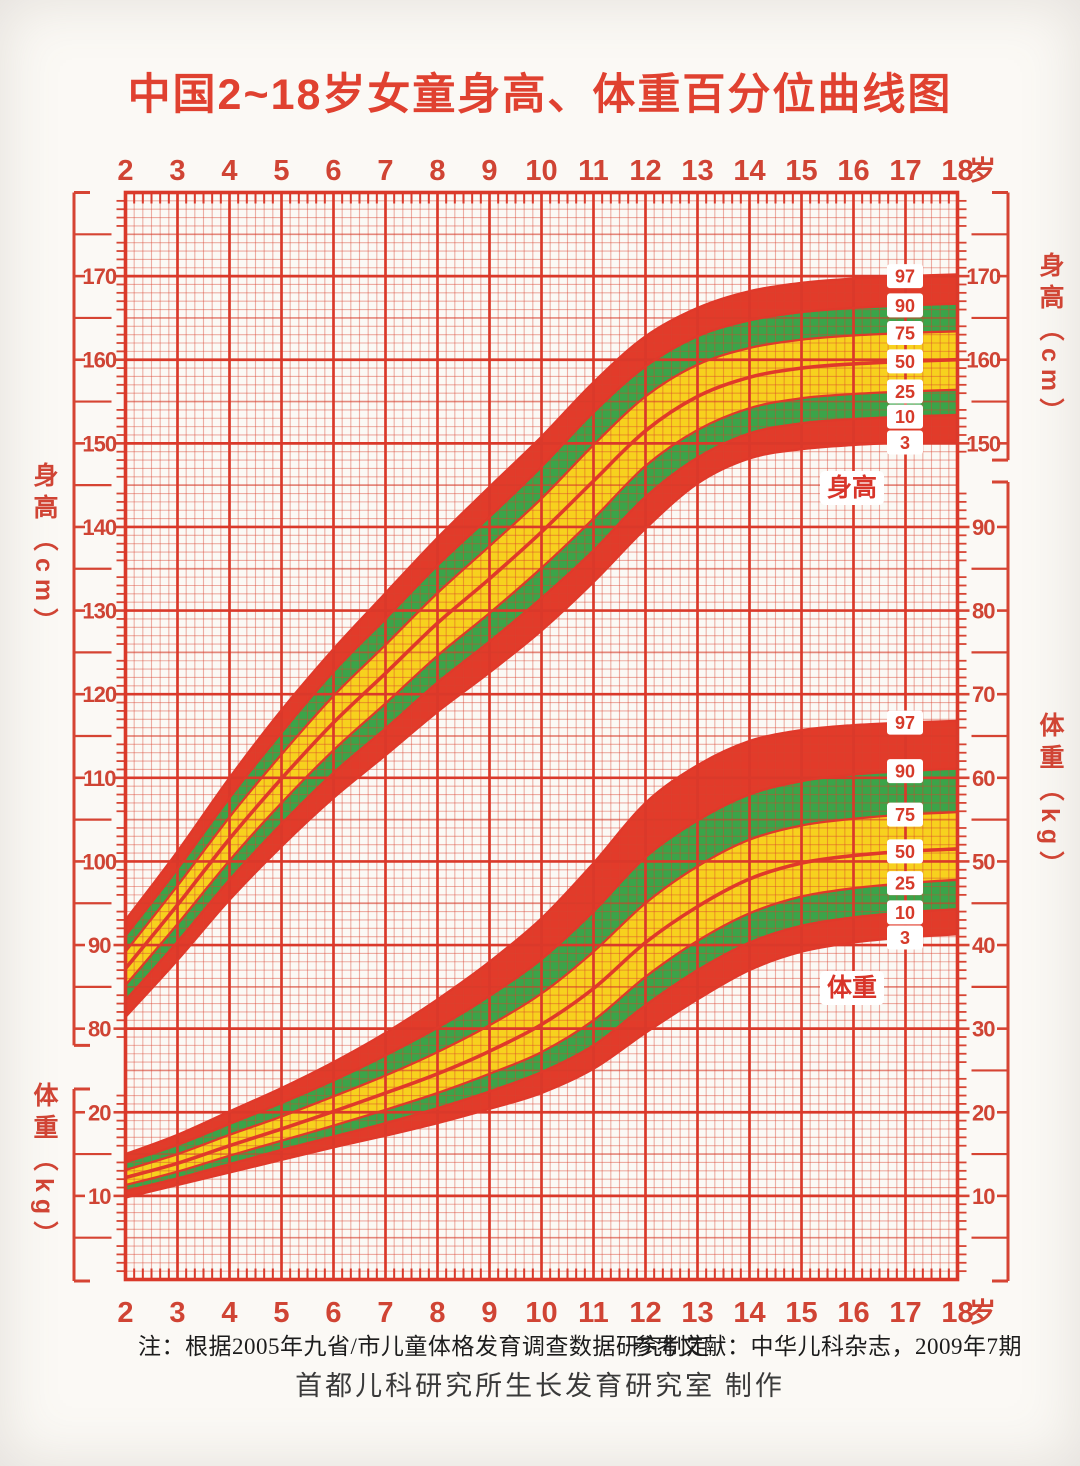 Image resolution: width=1080 pixels, height=1466 pixels. Describe the element at coordinates (99, 778) in the screenshot. I see `svg-text: 110` at that location.